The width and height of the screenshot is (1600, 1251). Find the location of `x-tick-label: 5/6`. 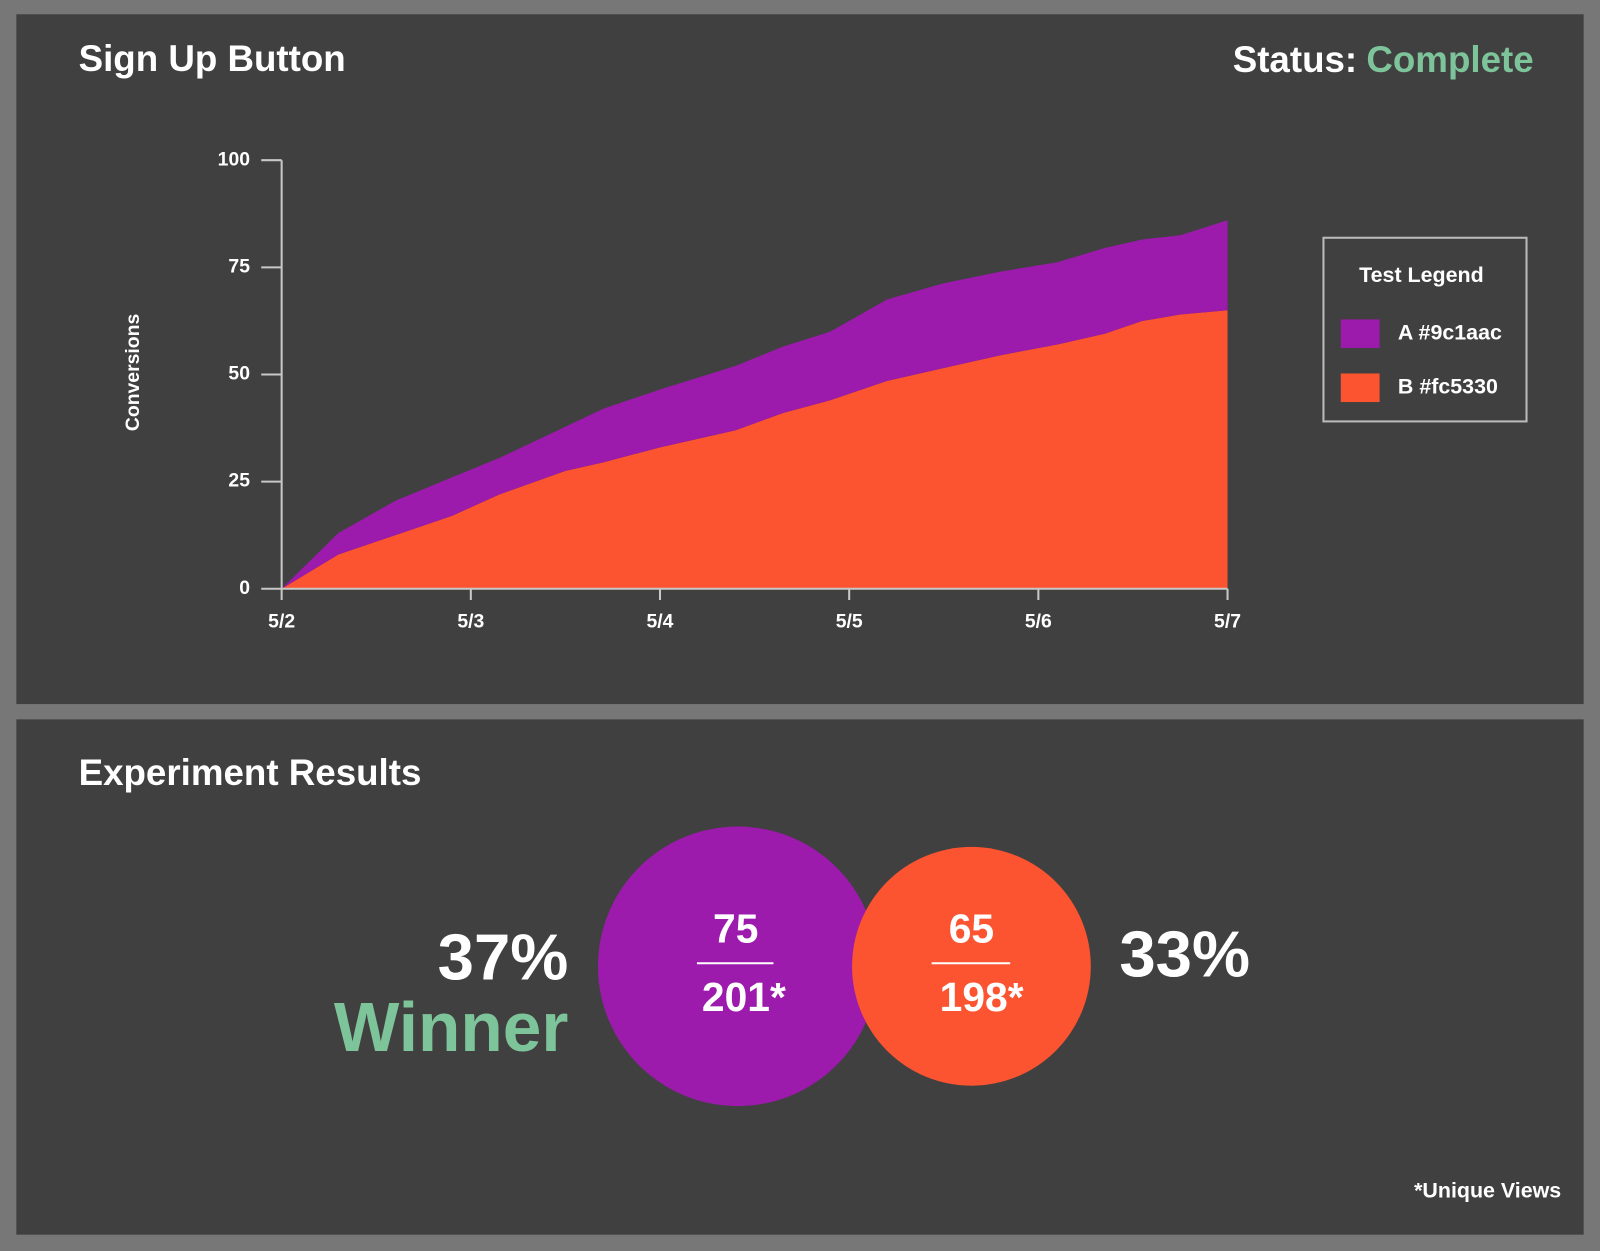

x-tick-label: 5/6 is located at coordinates (1038, 622).